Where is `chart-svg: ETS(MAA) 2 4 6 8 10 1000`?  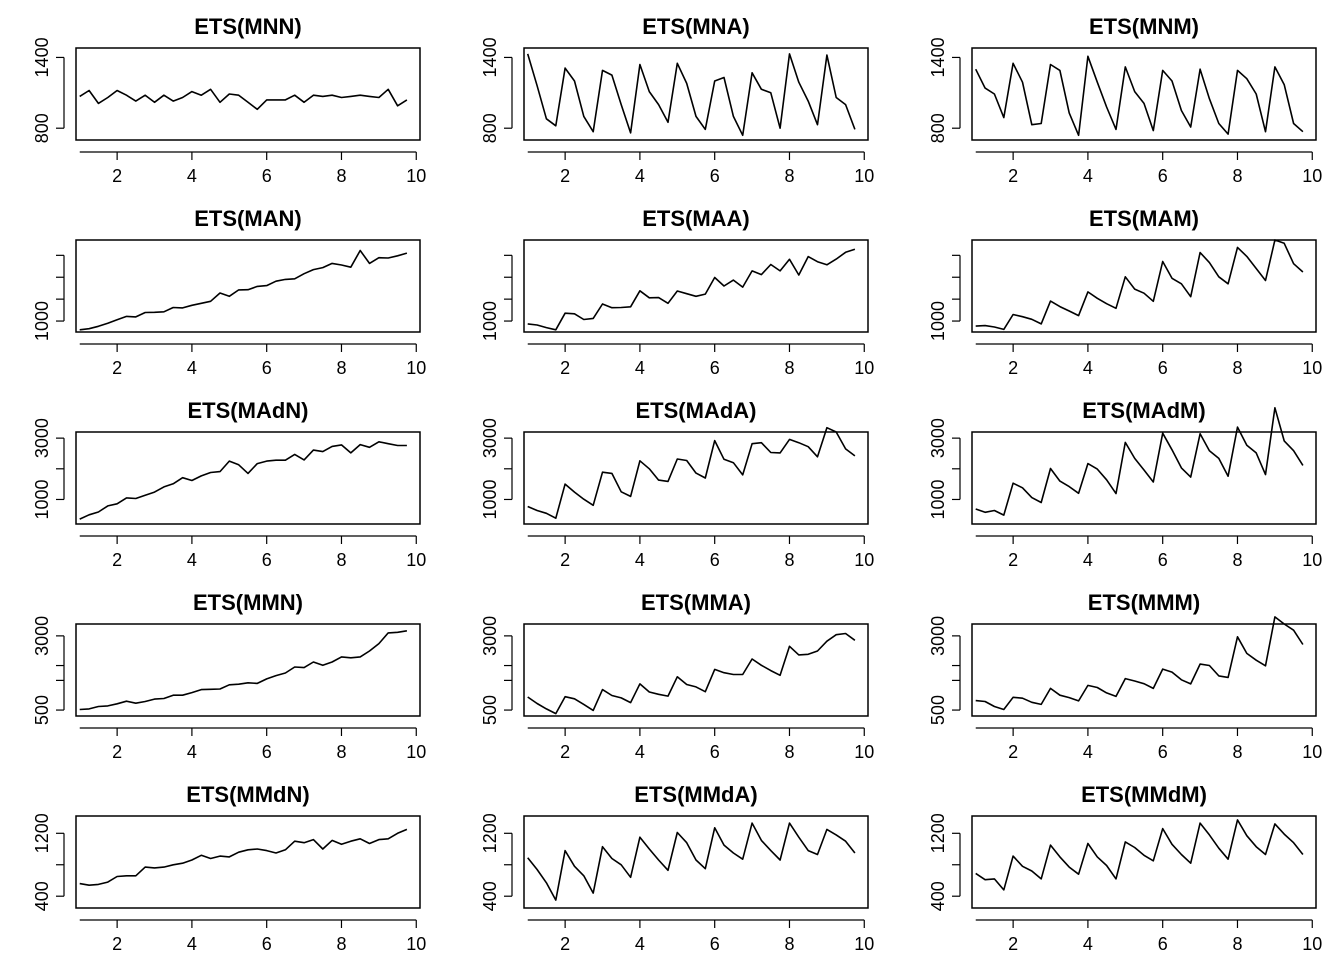 chart-svg: ETS(MAA) 2 4 6 8 10 1000 is located at coordinates (677, 292).